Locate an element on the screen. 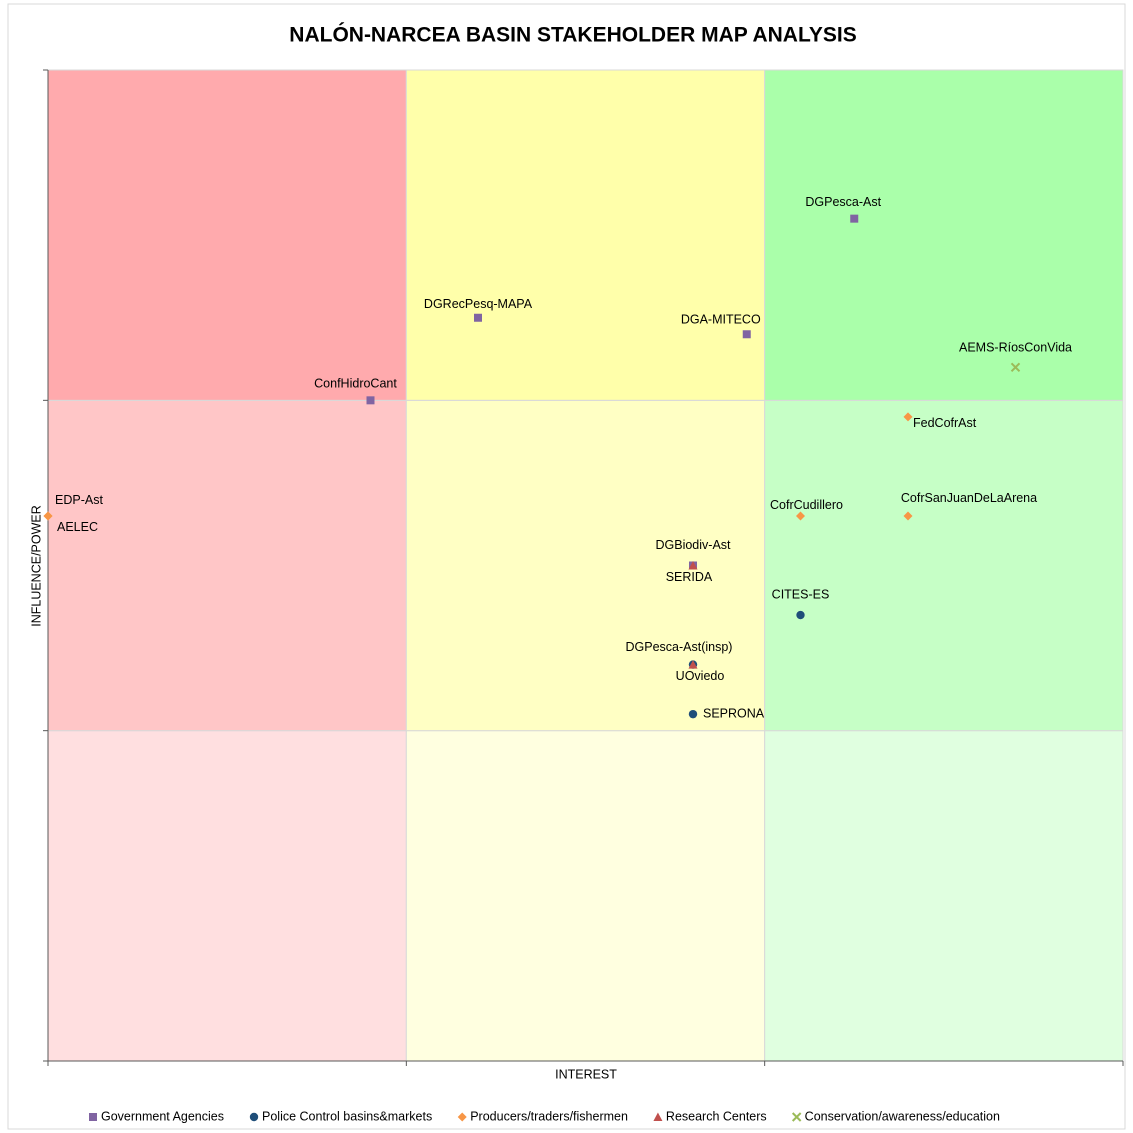 The width and height of the screenshot is (1133, 1133). legend-label: Producers/traders/fishermen is located at coordinates (549, 1116).